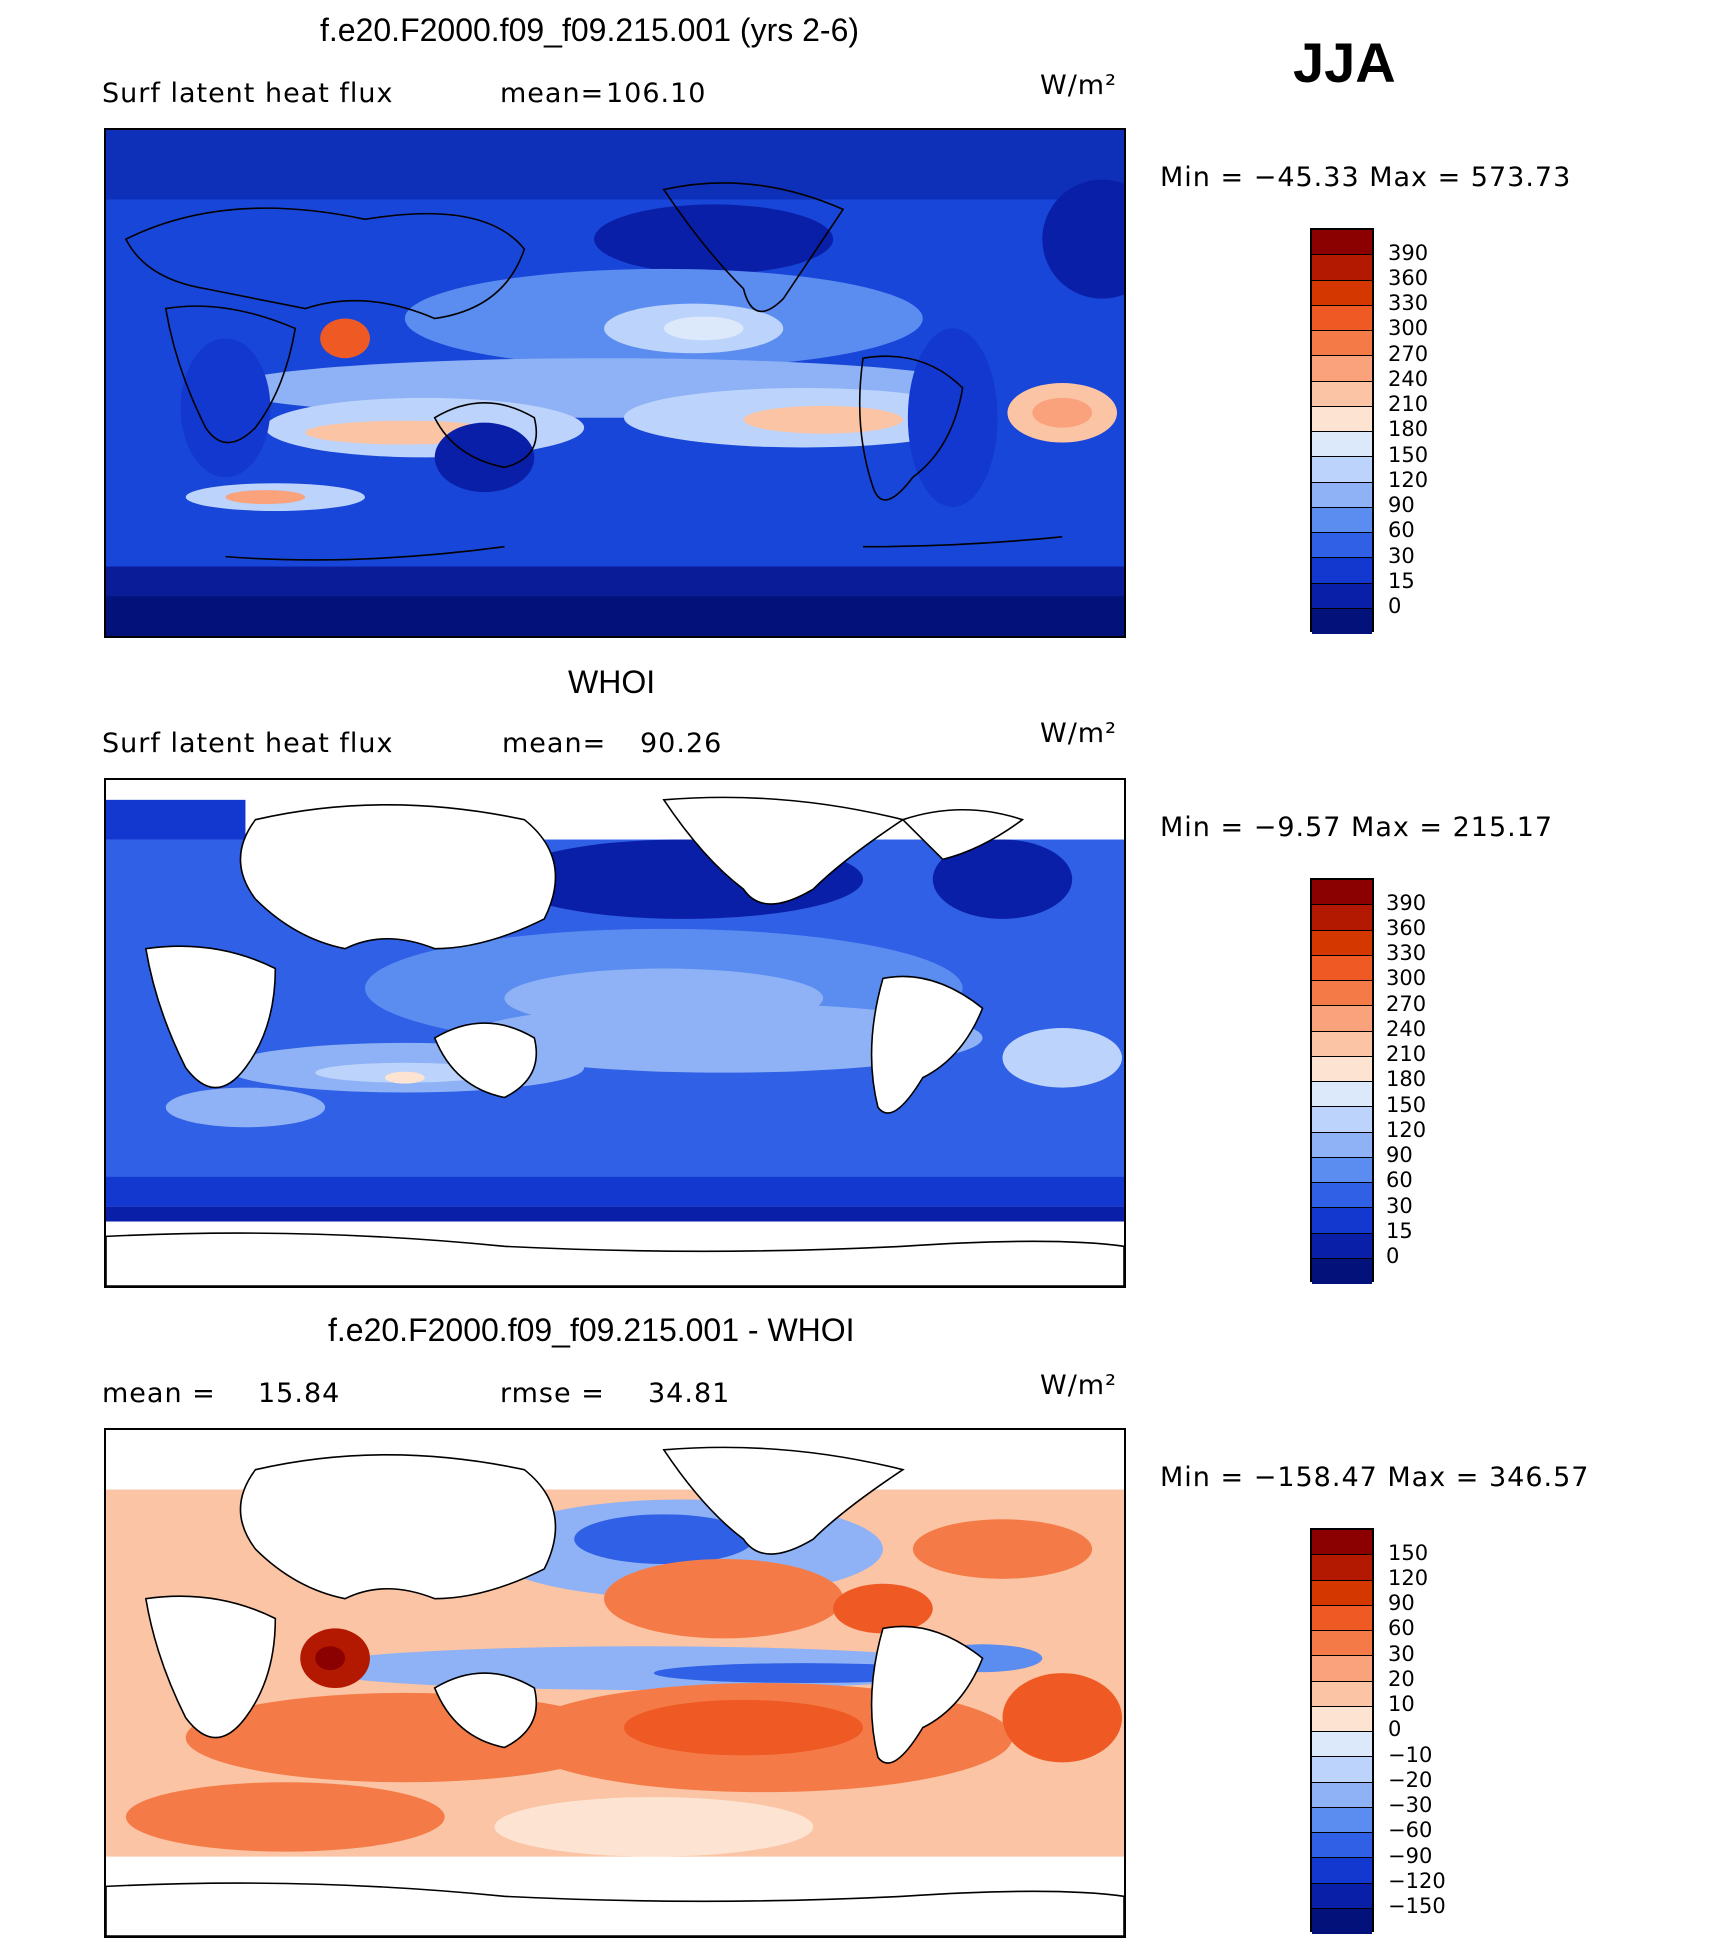 Image resolution: width=1710 pixels, height=1952 pixels. What do you see at coordinates (1408, 480) in the screenshot?
I see `cbar1-tick: 120` at bounding box center [1408, 480].